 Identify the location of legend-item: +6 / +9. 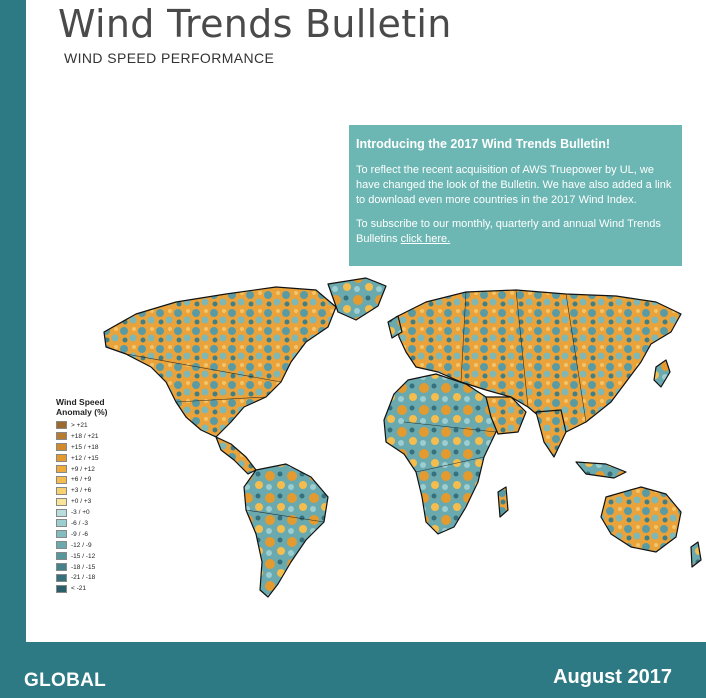
(96, 479).